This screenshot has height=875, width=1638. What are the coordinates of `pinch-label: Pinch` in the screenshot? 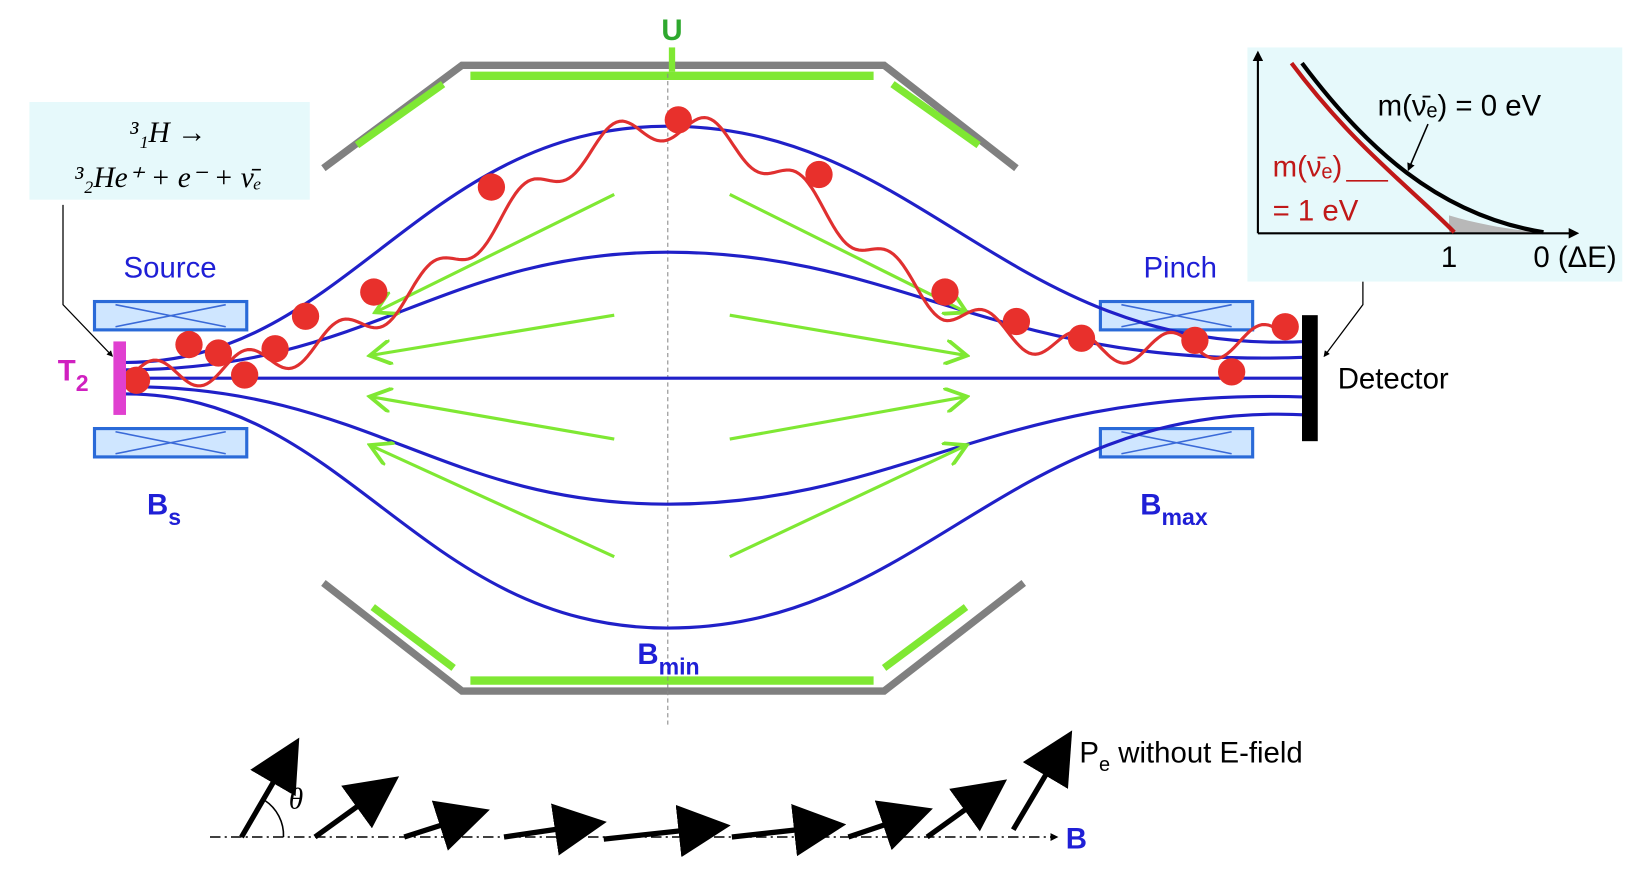 It's located at (1179, 267).